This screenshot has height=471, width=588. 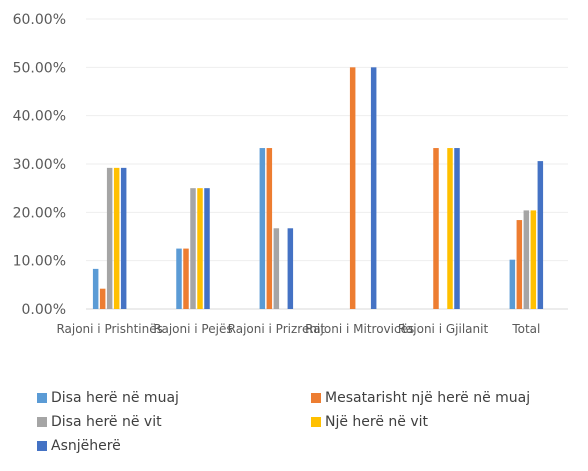 What do you see at coordinates (39, 20) in the screenshot?
I see `y-tick-label: 60.00%` at bounding box center [39, 20].